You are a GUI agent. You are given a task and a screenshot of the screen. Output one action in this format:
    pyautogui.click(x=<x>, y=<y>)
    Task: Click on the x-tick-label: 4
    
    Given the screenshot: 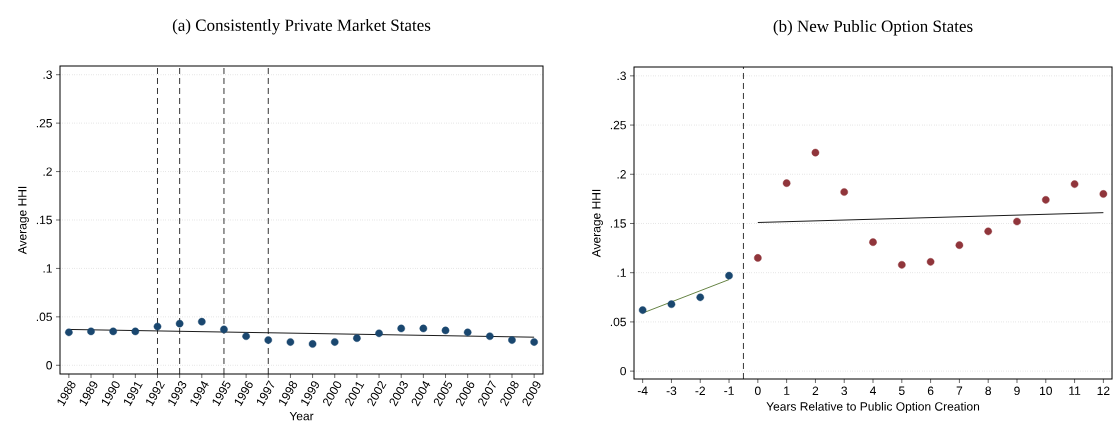 What is the action you would take?
    pyautogui.click(x=872, y=390)
    